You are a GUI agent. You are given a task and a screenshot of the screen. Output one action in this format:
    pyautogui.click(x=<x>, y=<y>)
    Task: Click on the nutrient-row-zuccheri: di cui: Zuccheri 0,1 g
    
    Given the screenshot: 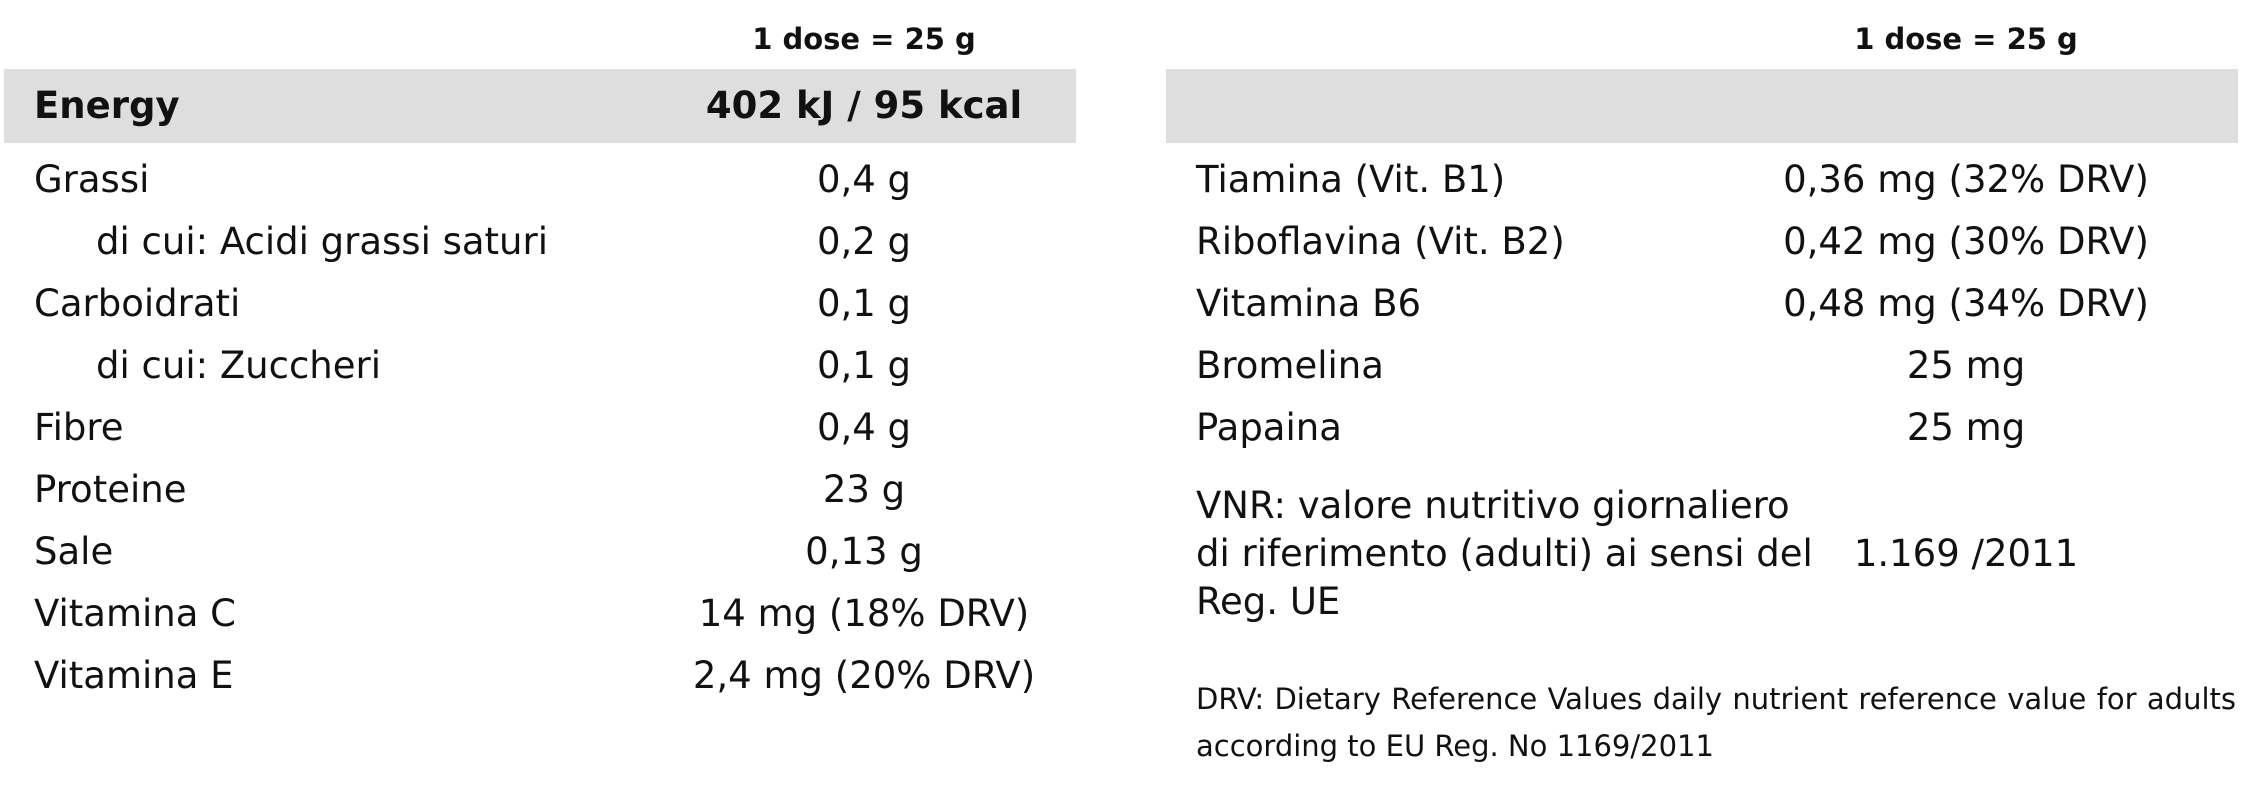 What is the action you would take?
    pyautogui.click(x=540, y=366)
    